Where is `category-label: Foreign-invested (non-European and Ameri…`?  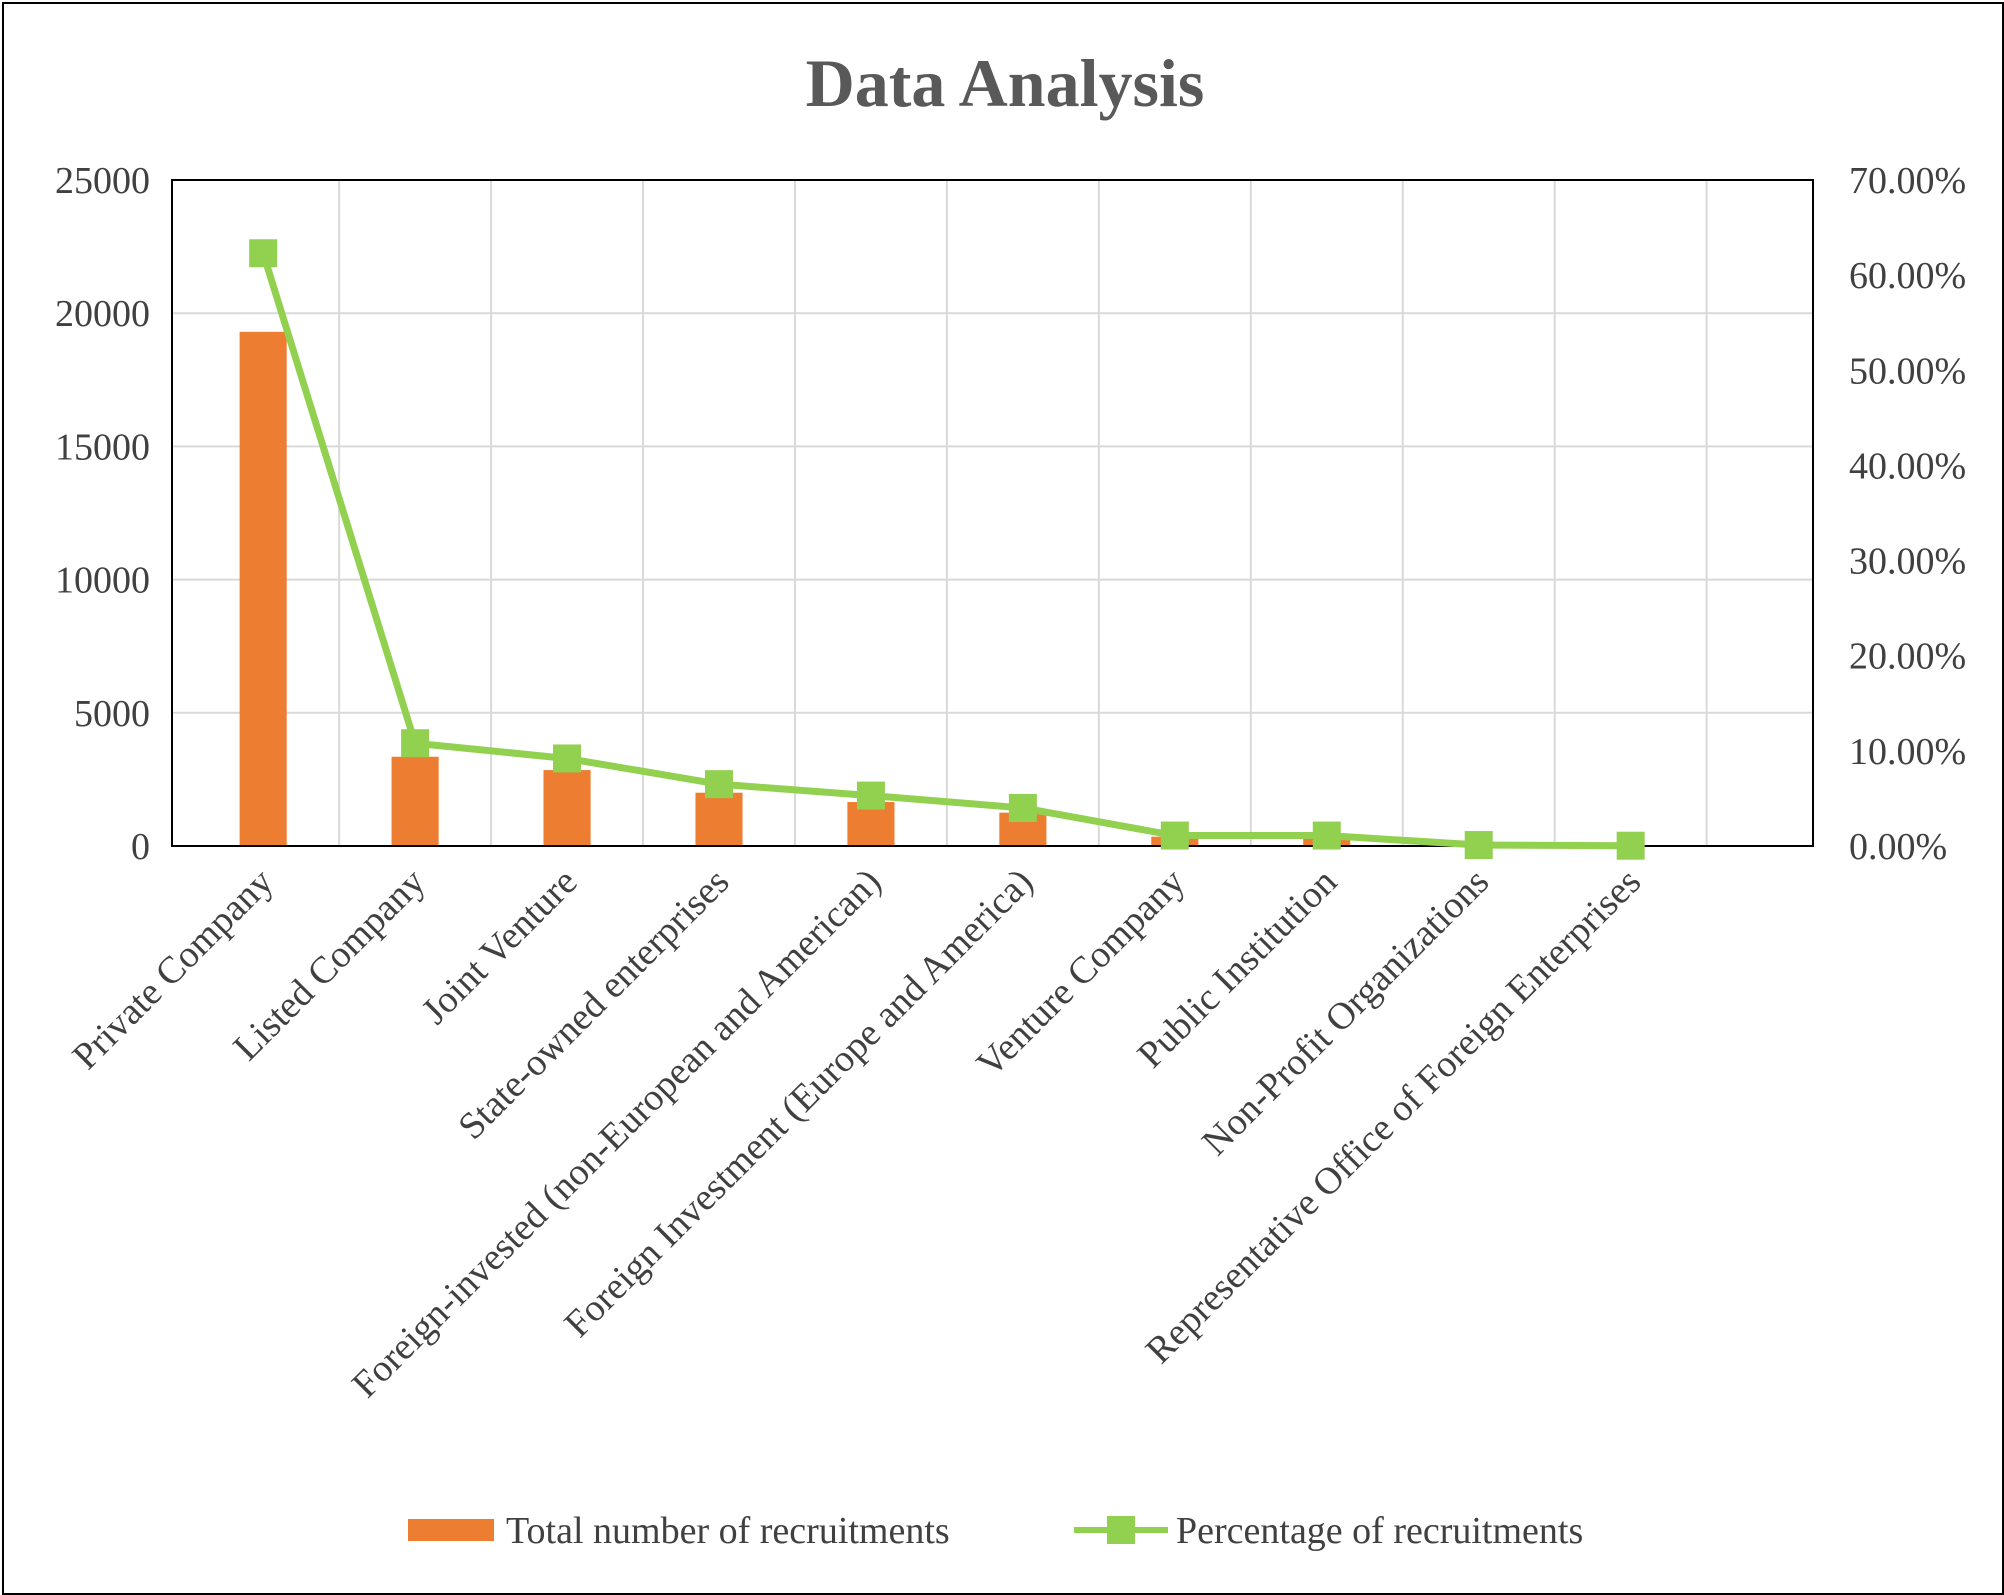
category-label: Foreign-invested (non-European and Ameri… is located at coordinates (616, 1133).